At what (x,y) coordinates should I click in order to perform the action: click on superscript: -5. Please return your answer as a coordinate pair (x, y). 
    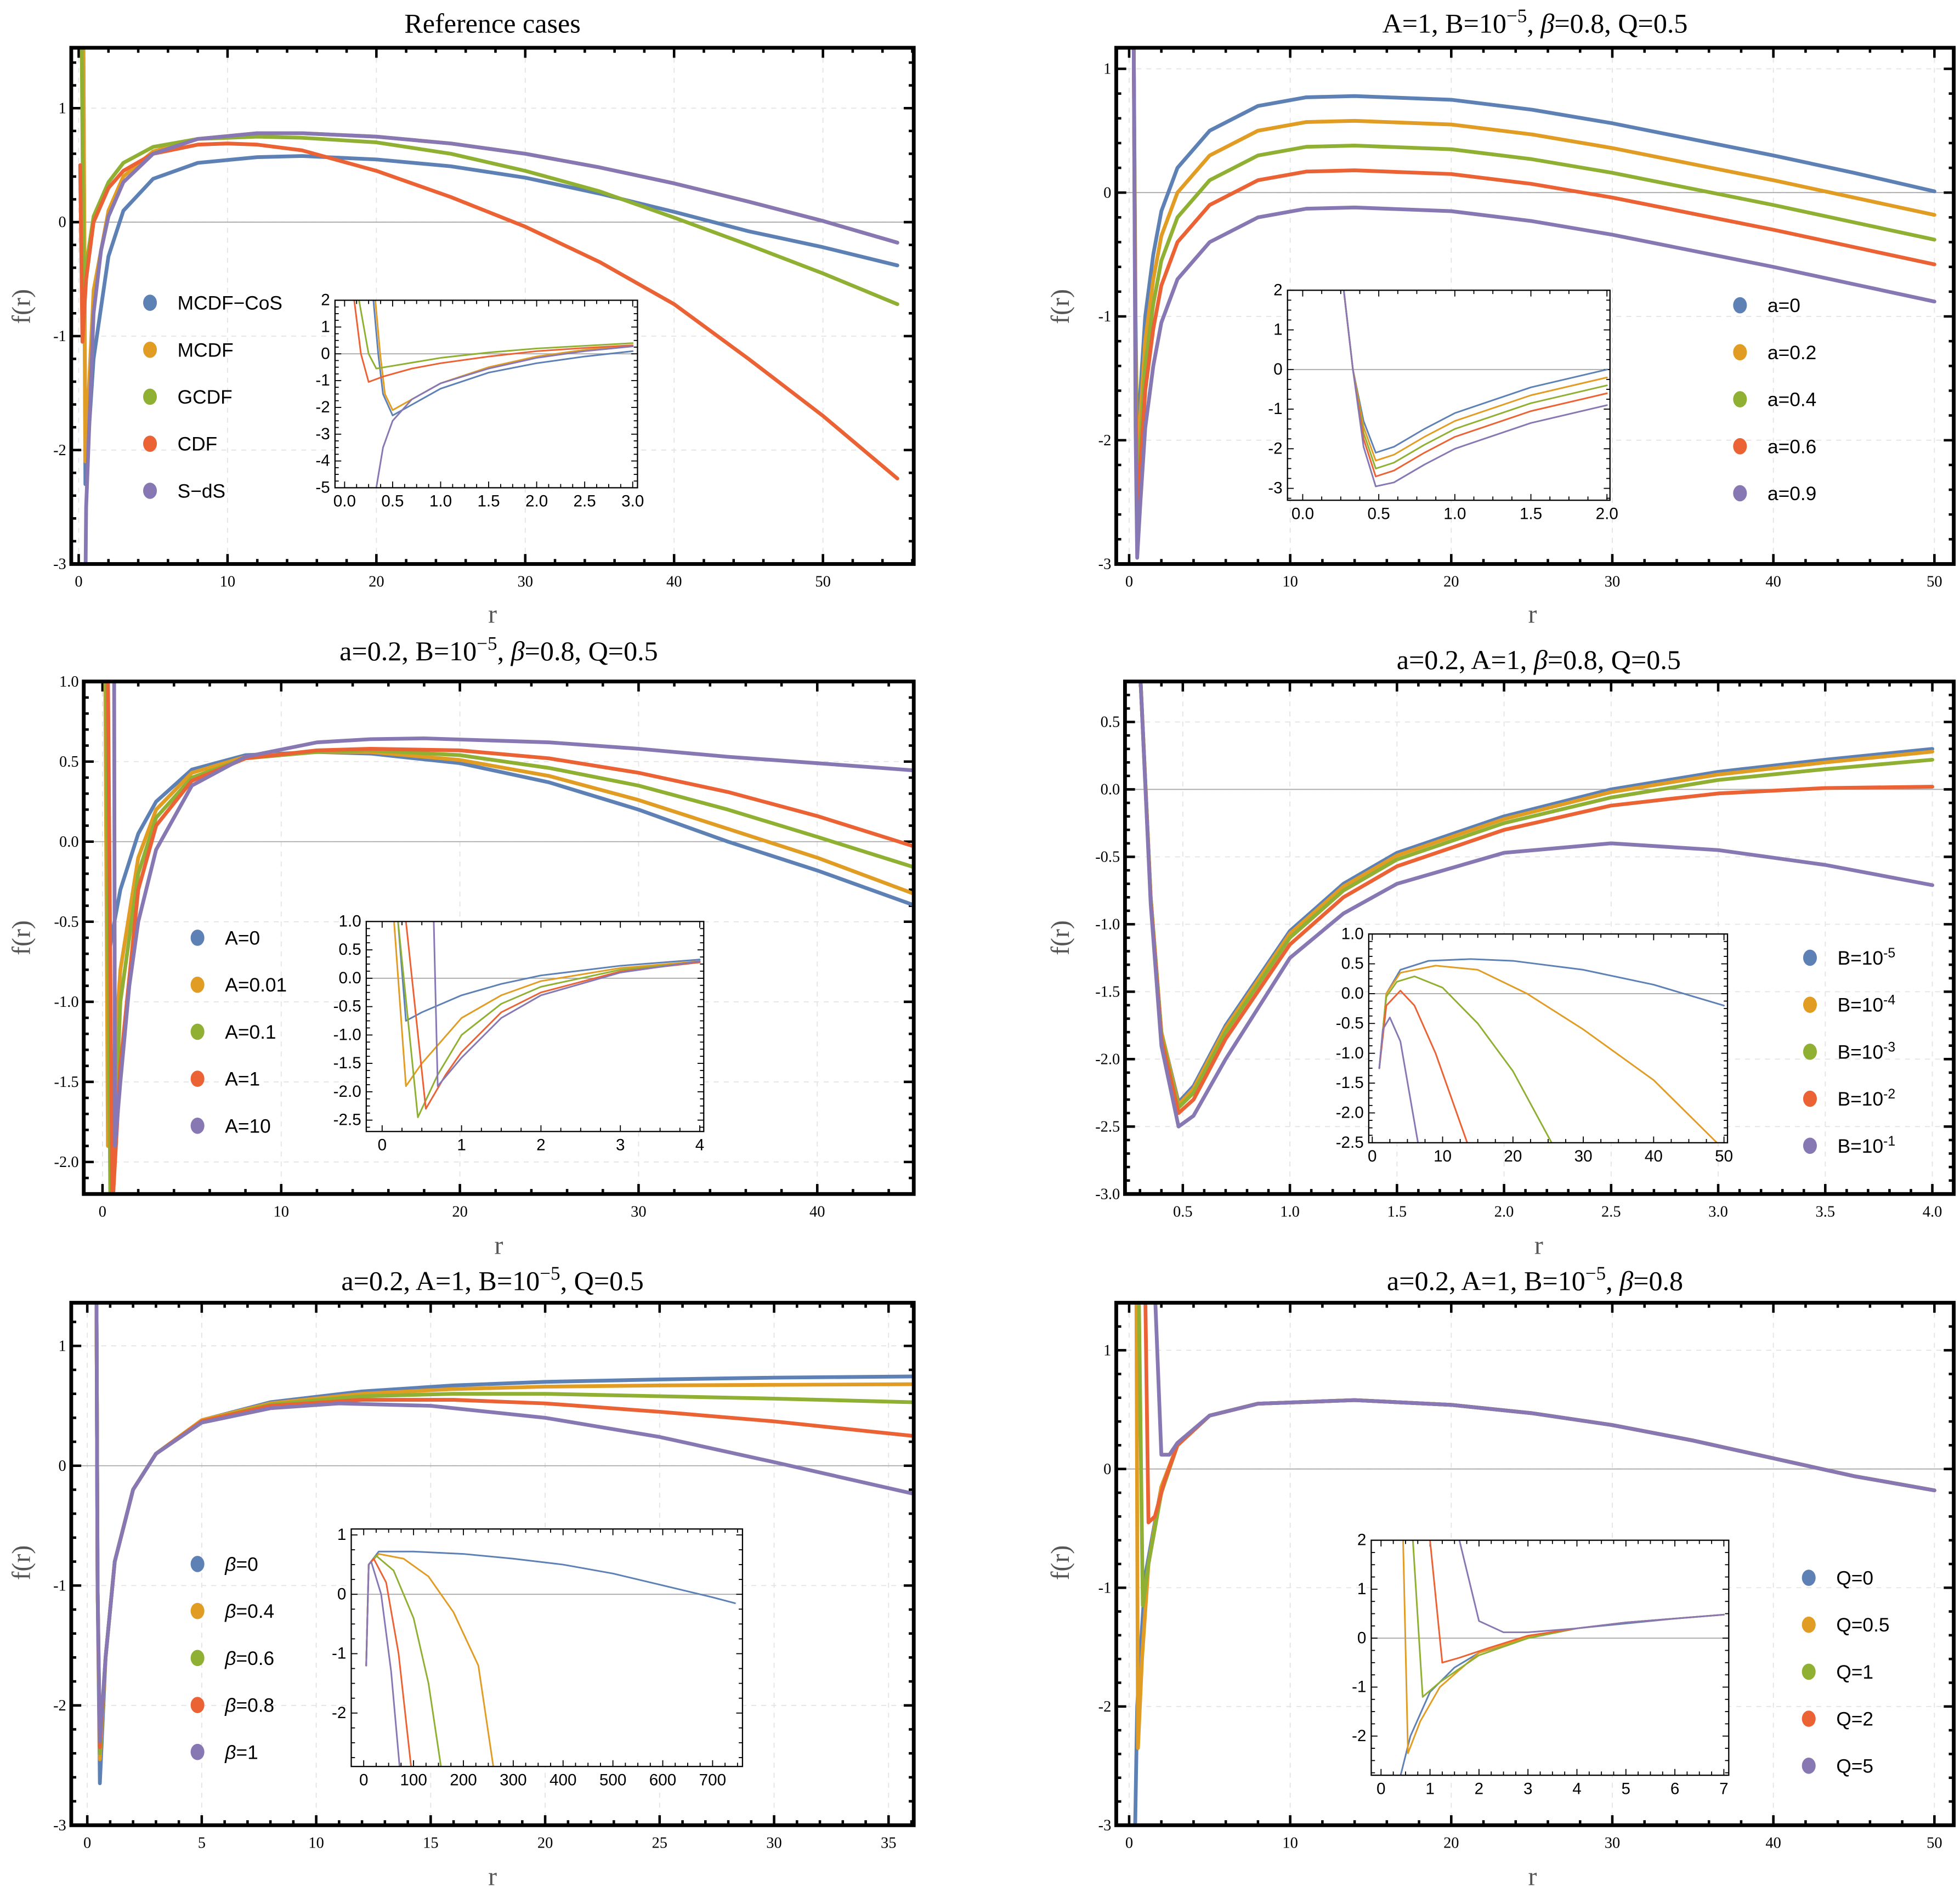
    Looking at the image, I should click on (1889, 953).